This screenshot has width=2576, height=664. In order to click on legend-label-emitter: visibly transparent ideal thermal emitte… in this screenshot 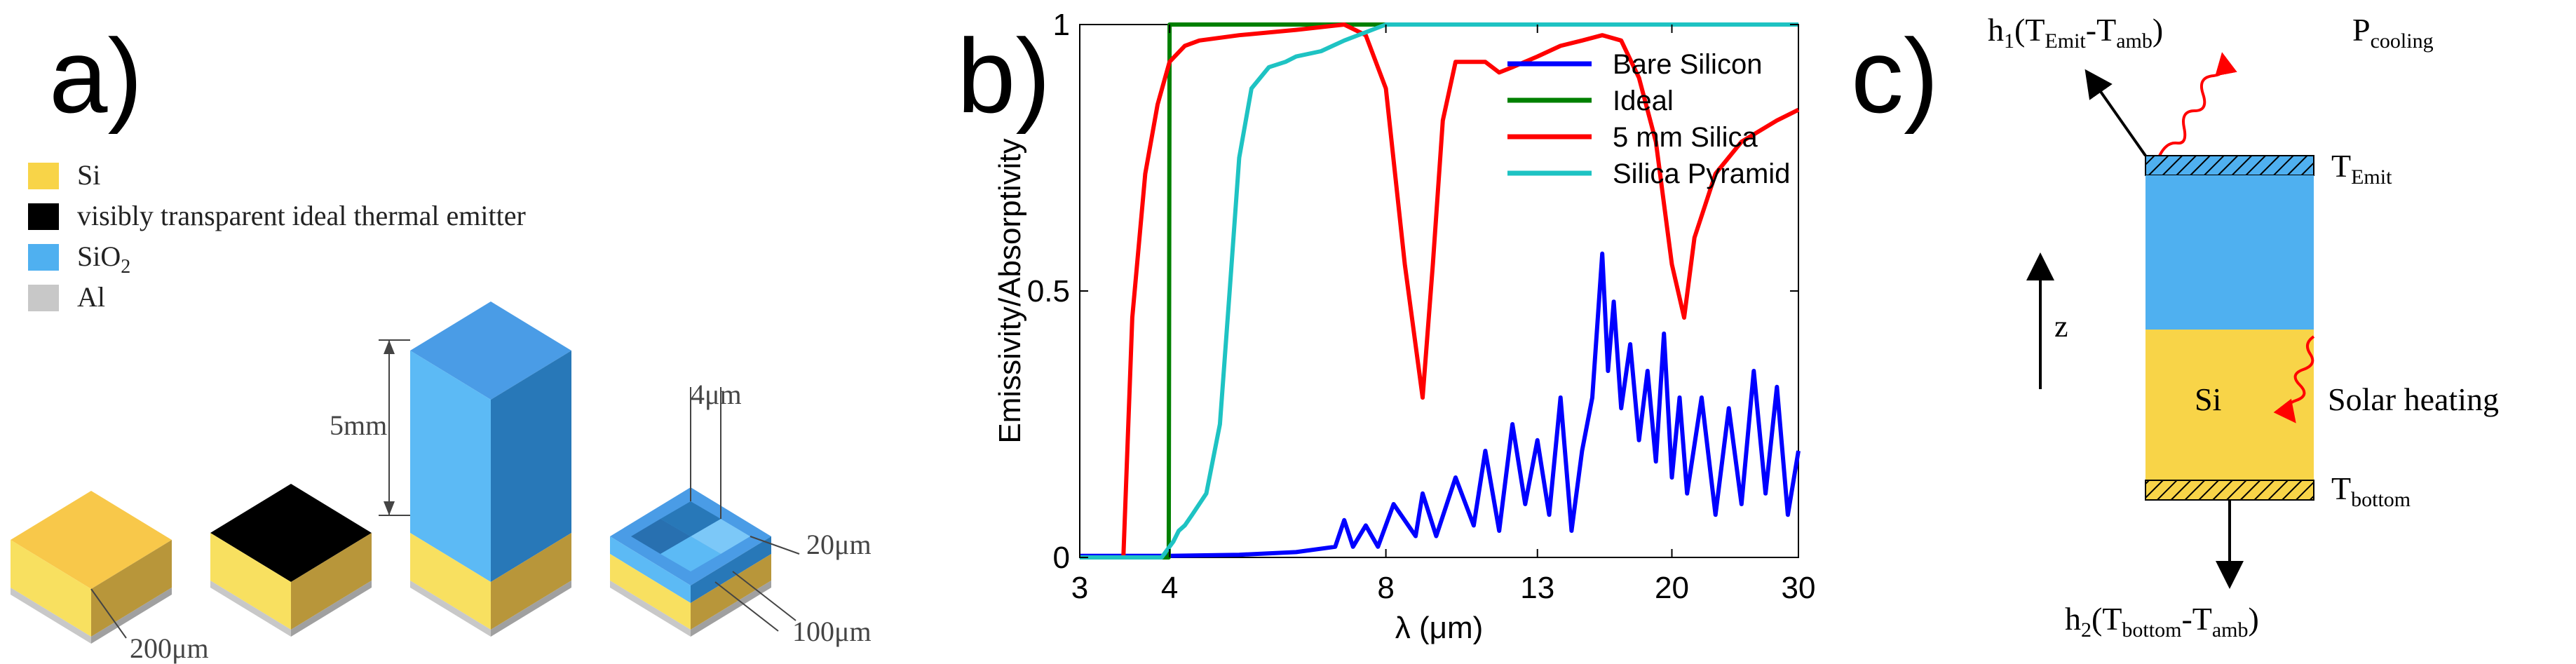, I will do `click(301, 215)`.